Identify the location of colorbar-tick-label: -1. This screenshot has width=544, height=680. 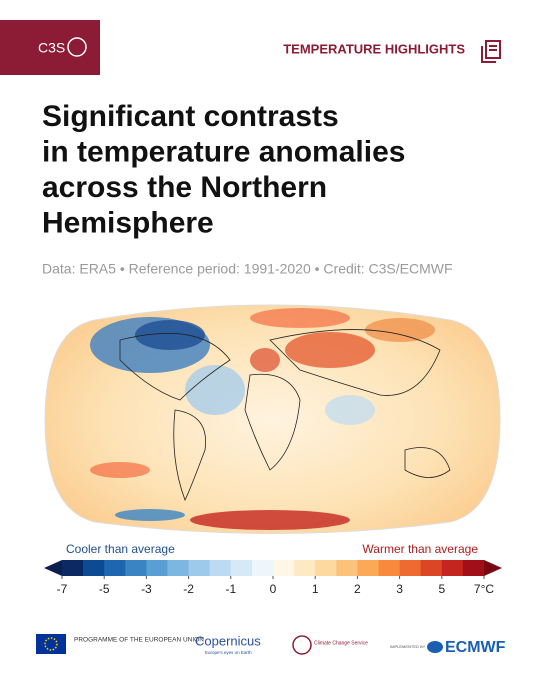
(230, 589).